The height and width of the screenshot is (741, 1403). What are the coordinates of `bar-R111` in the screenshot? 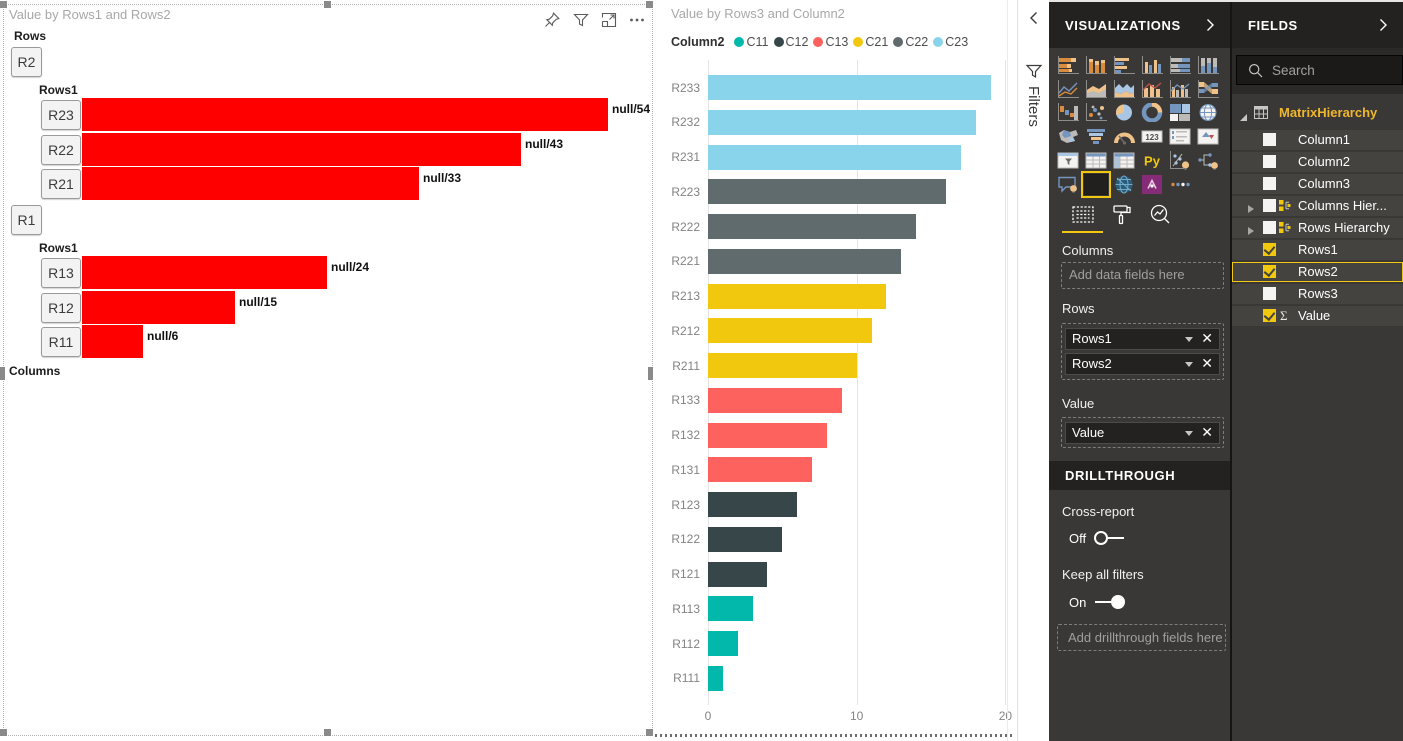 It's located at (715, 678).